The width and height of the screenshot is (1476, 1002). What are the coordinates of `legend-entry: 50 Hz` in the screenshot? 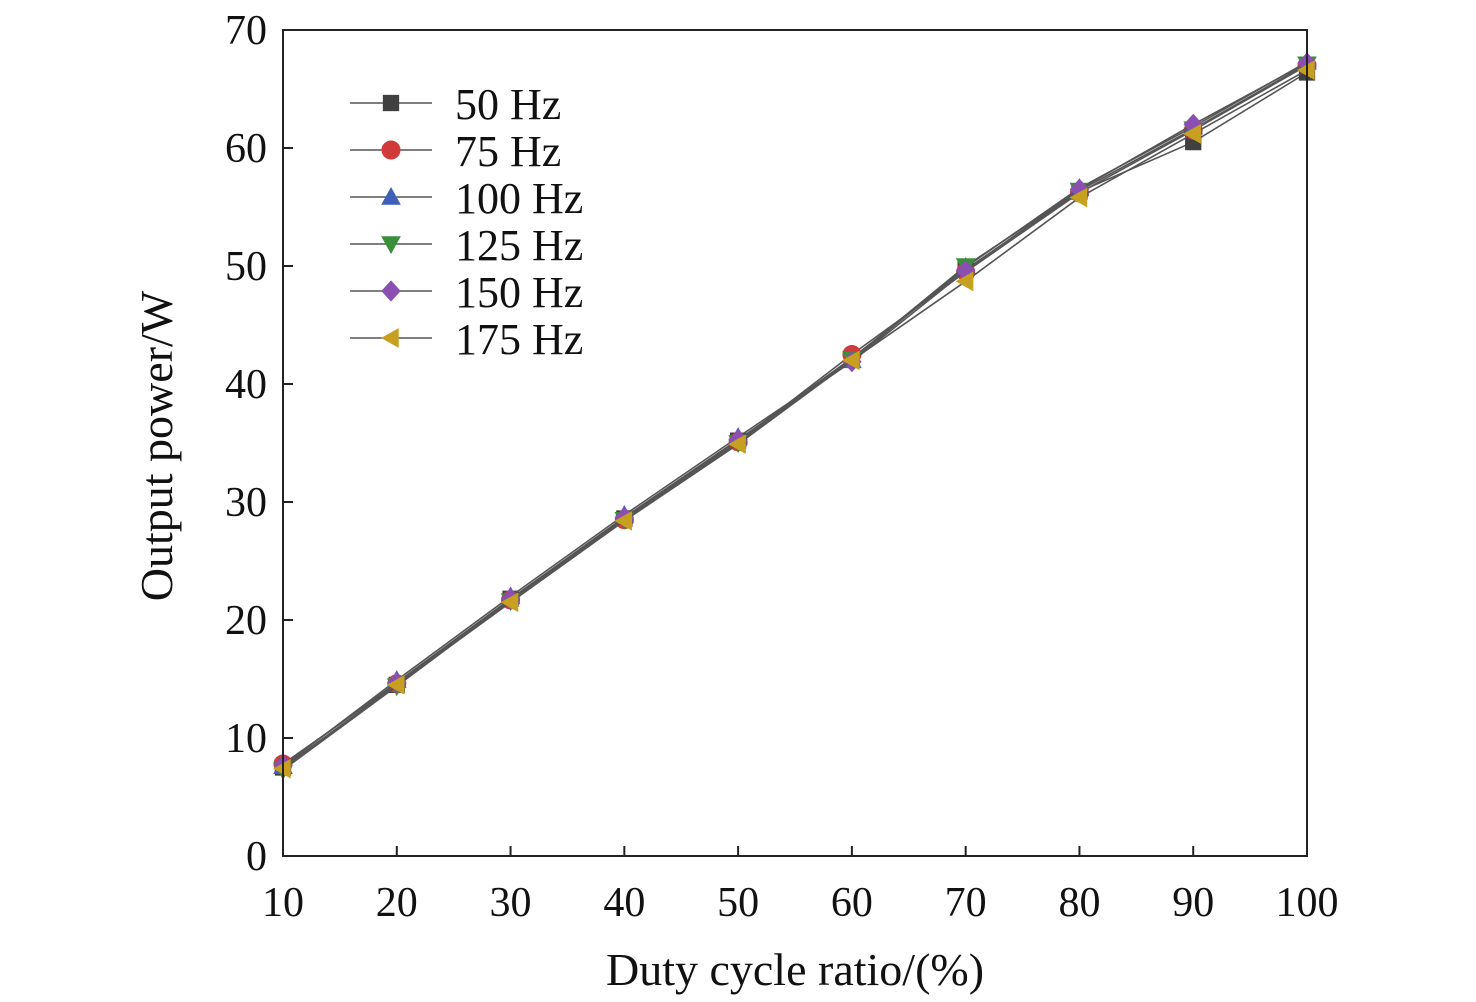 It's located at (455, 104).